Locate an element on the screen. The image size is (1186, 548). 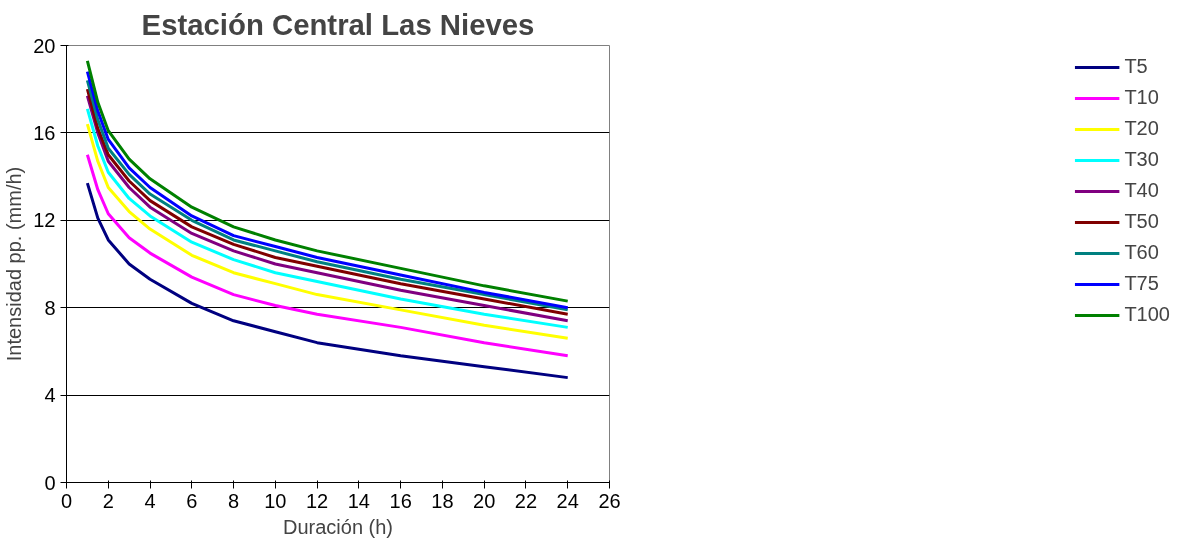
y-tick-label: 0 is located at coordinates (50, 482).